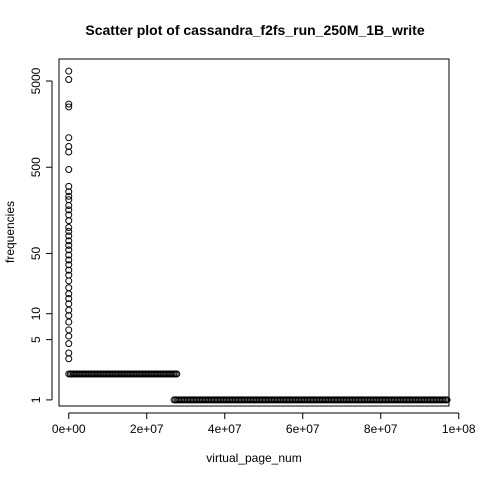  I want to click on x-axis: 0e+00 2e+07 4e+07 6e+07 8e+07 1e+08, so click(264, 424).